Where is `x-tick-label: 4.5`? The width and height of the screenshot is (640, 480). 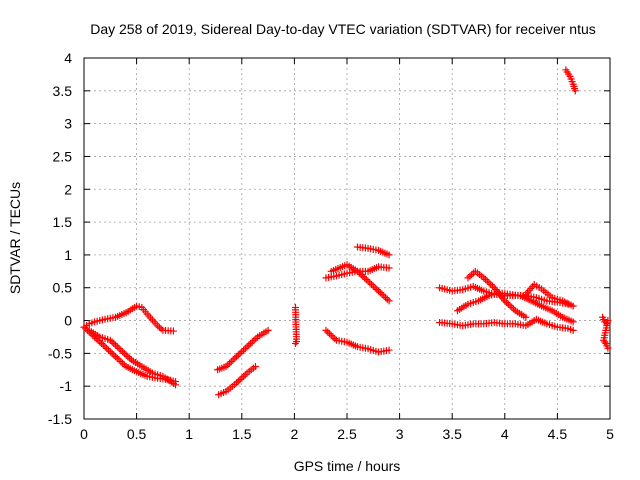 x-tick-label: 4.5 is located at coordinates (558, 434).